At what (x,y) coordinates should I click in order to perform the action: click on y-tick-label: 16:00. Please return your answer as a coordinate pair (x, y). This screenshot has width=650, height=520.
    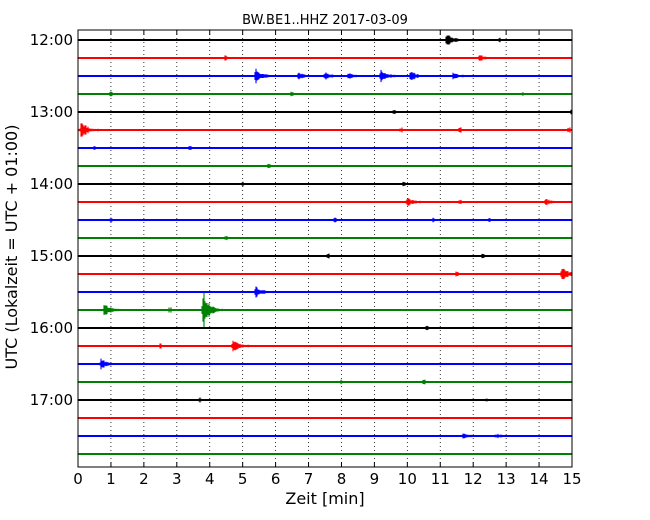
    Looking at the image, I should click on (51, 328).